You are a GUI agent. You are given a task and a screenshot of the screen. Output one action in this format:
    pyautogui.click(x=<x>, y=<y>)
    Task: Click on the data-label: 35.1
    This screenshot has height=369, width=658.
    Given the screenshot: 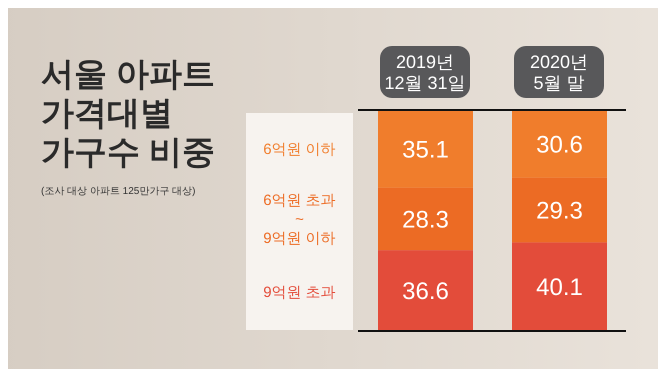 What is the action you would take?
    pyautogui.click(x=425, y=150)
    